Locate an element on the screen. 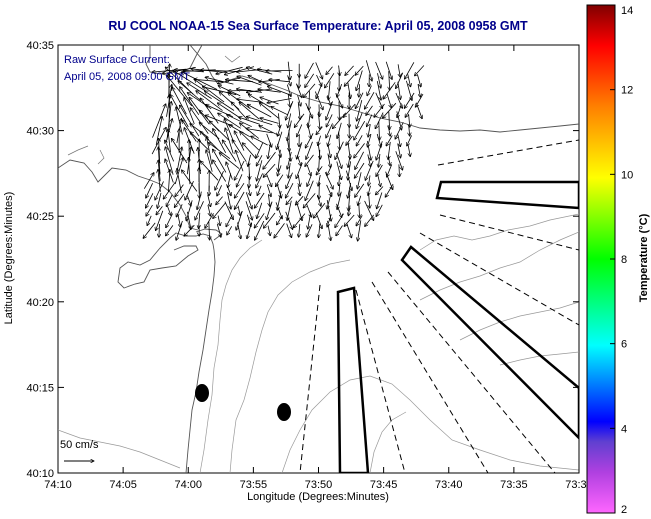 The height and width of the screenshot is (519, 651). coastline-raritan-bay is located at coordinates (128, 195).